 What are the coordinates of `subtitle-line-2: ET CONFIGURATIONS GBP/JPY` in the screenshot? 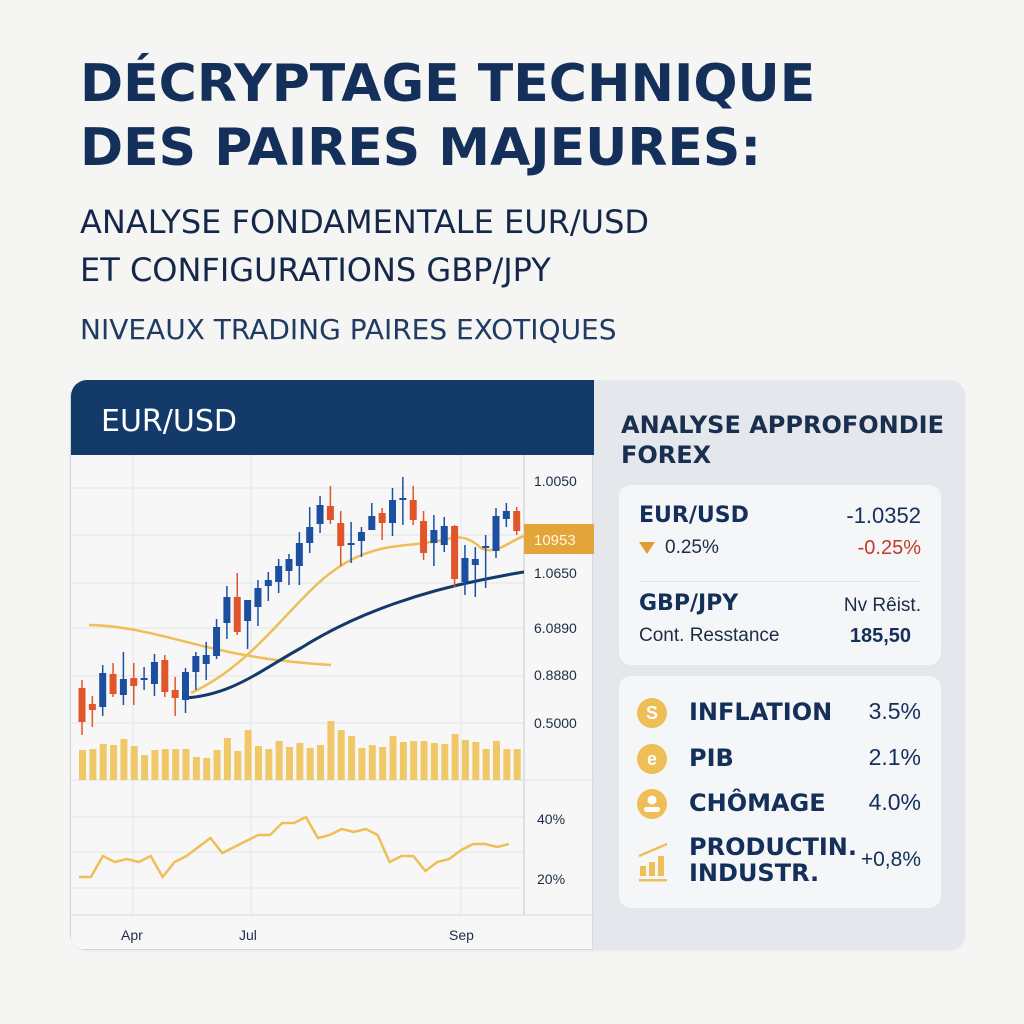 It's located at (315, 270).